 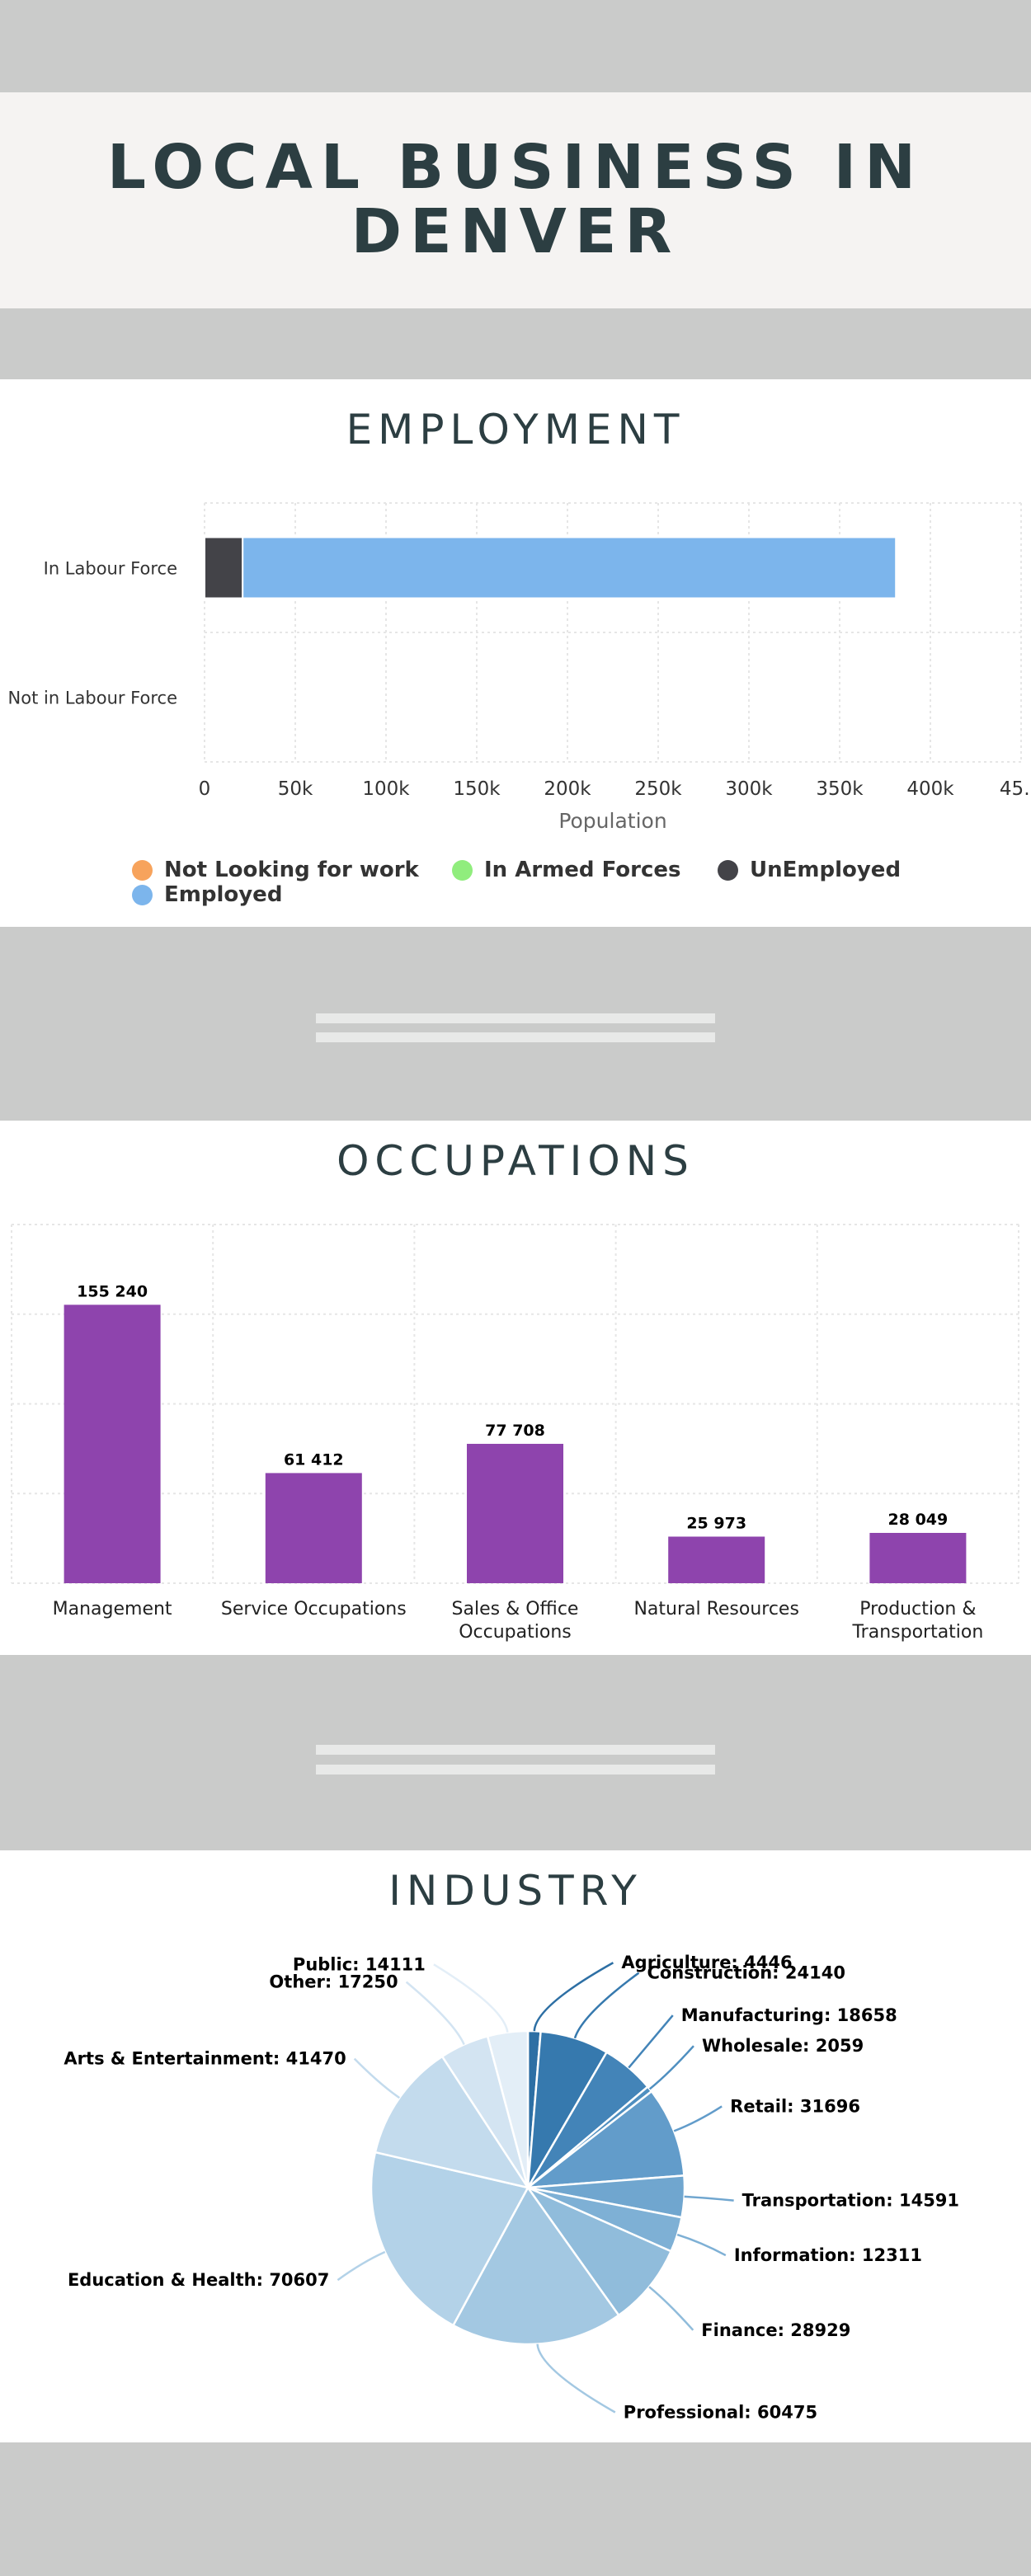 I want to click on page-title: LOCAL BUSINESS IN DENVER, so click(x=515, y=199).